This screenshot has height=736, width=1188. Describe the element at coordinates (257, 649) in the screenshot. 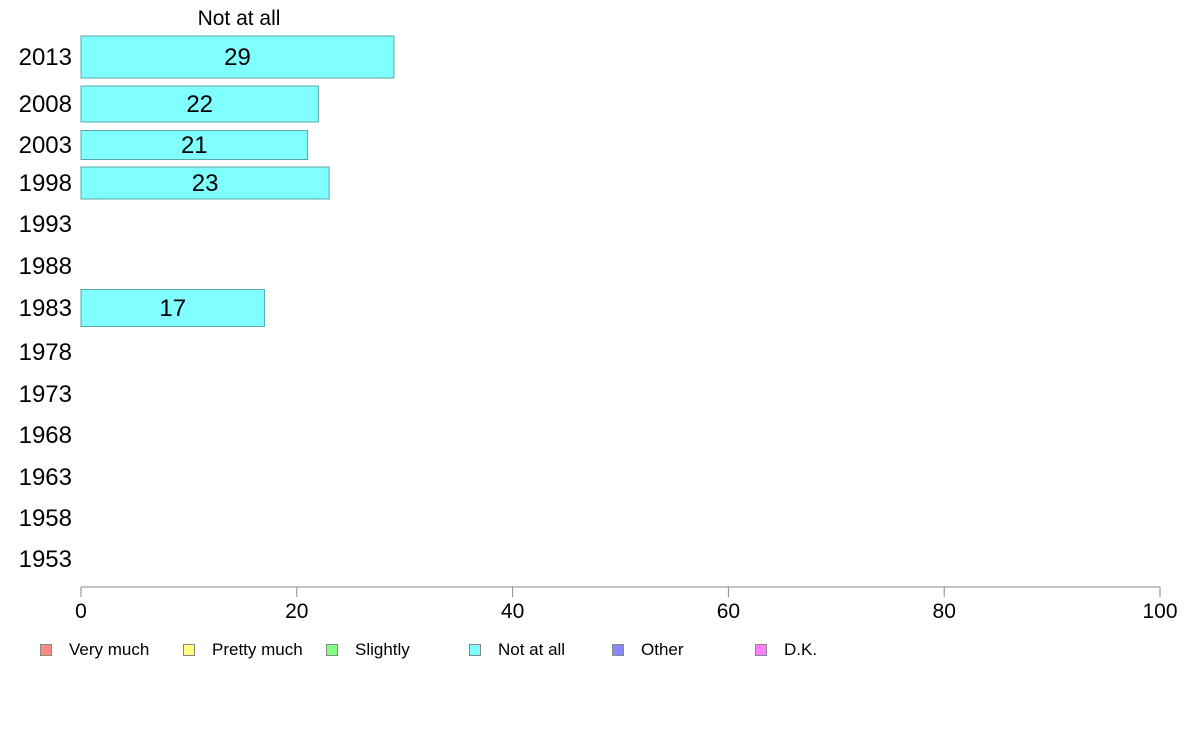

I see `legend-label: Pretty much` at that location.